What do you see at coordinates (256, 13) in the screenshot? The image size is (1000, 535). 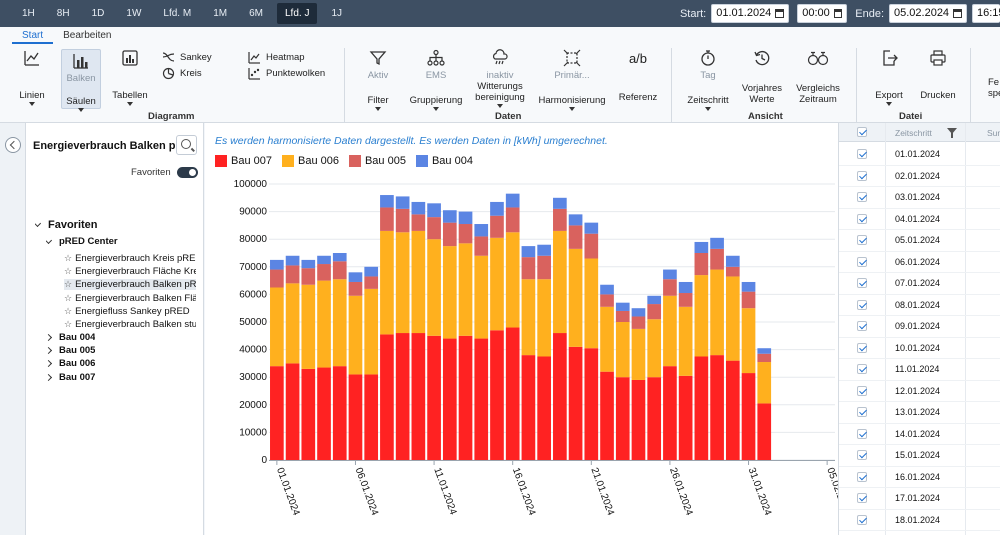 I see `period-button: 6M` at bounding box center [256, 13].